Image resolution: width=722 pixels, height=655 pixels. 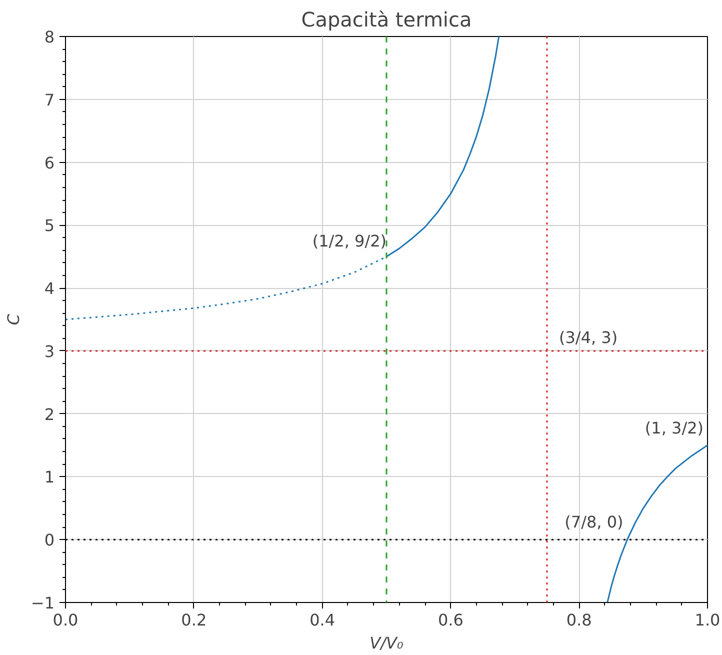 I want to click on x-tick-label: 0.4, so click(x=323, y=620).